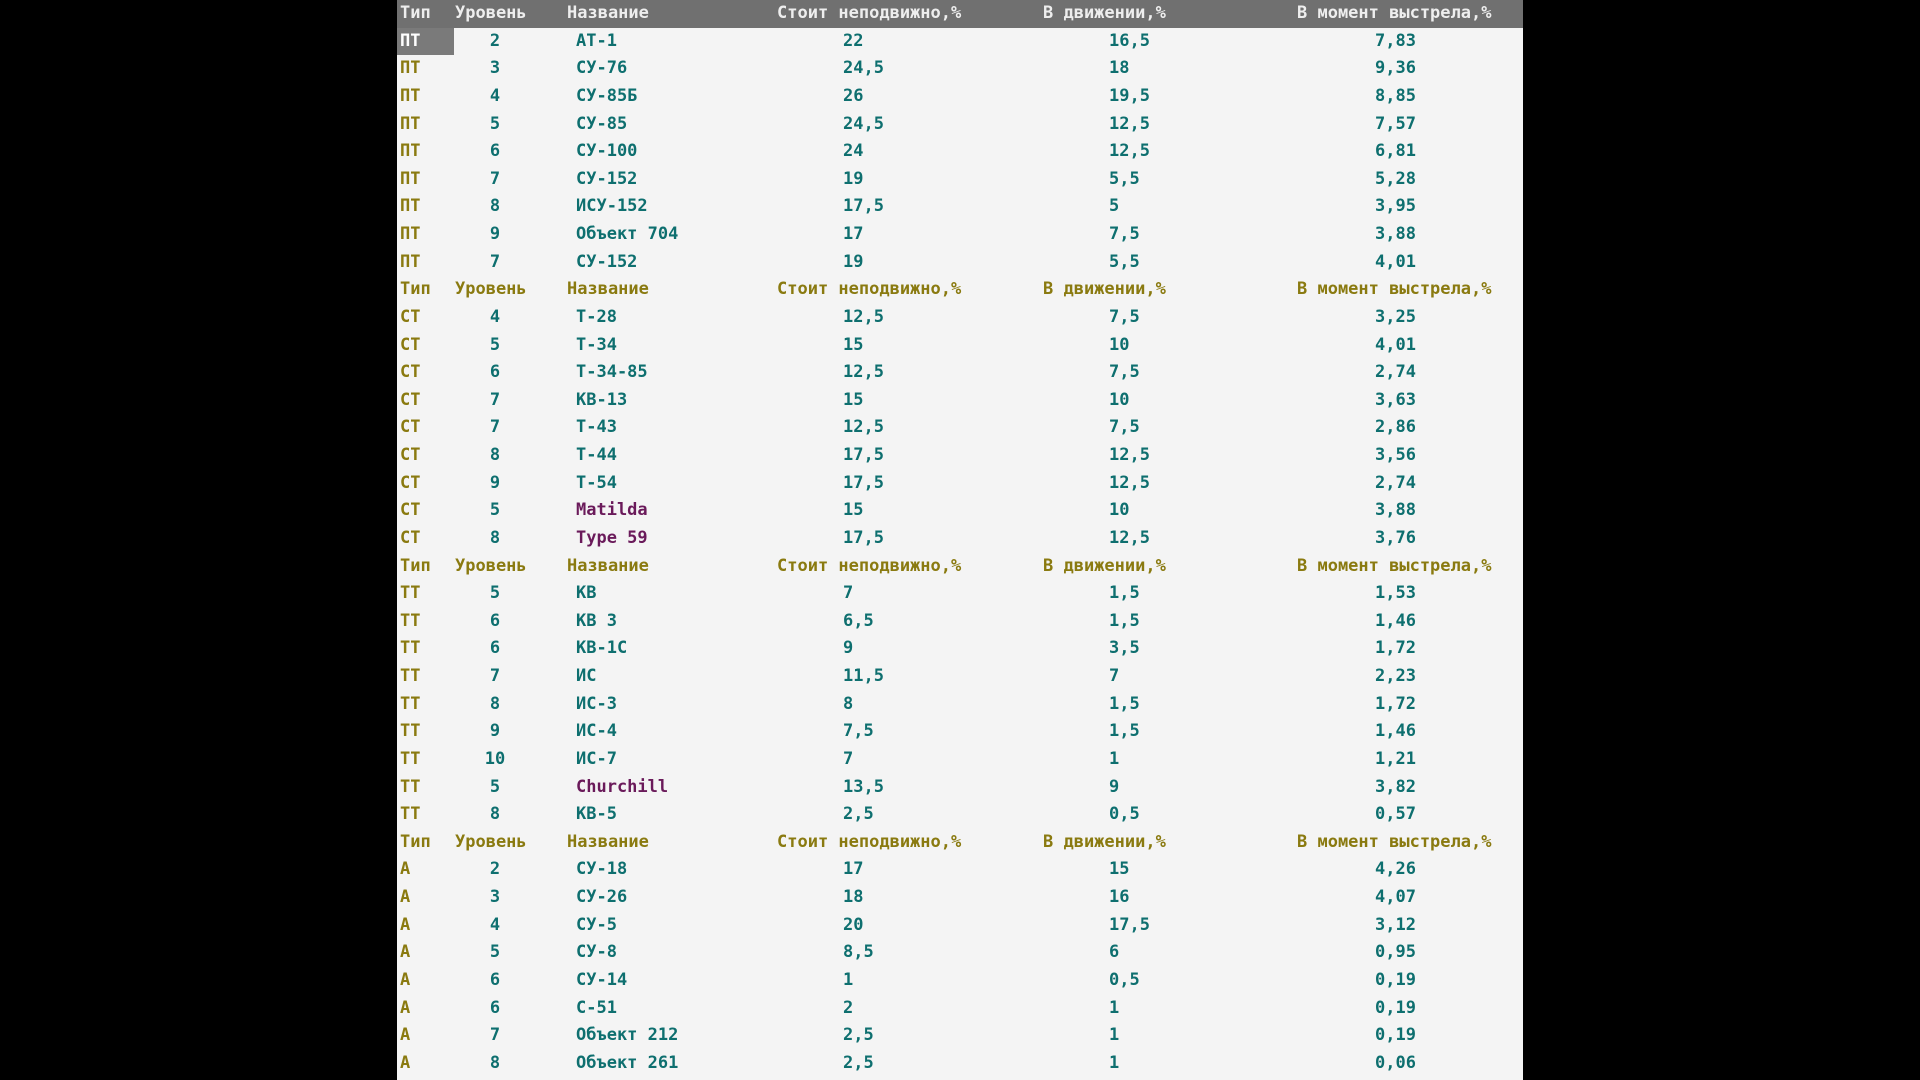  I want to click on cell-name: ИСУ-152, so click(612, 206).